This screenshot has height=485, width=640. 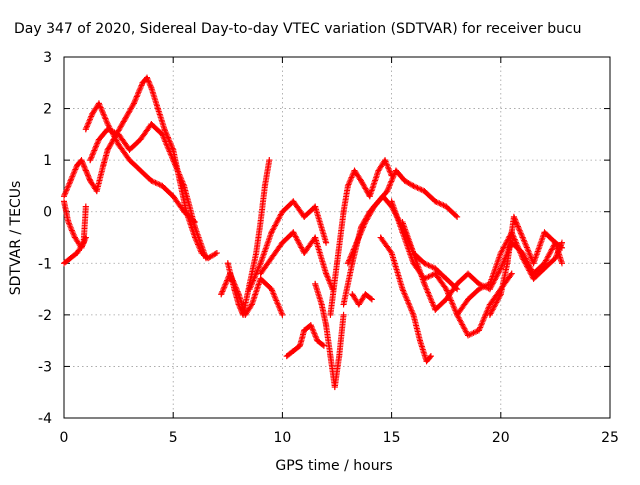 I want to click on y-tick-label: -4, so click(x=45, y=419).